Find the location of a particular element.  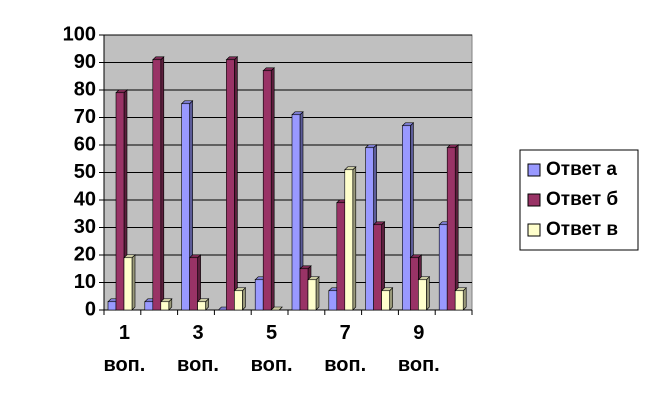

y-tick-label: 90 is located at coordinates (85, 62).